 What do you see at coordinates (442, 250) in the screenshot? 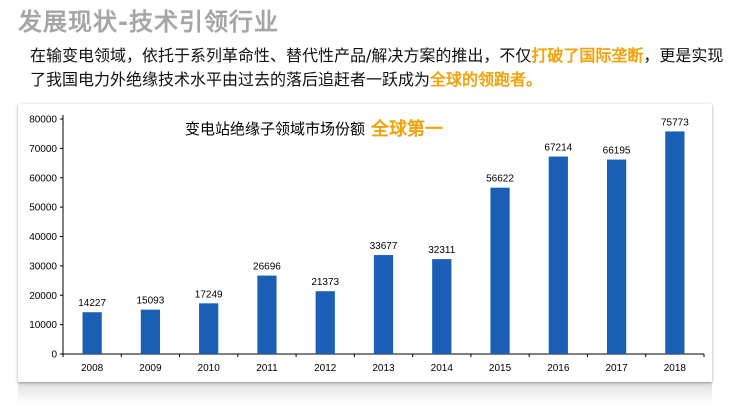
I see `data-label-2014: 32311` at bounding box center [442, 250].